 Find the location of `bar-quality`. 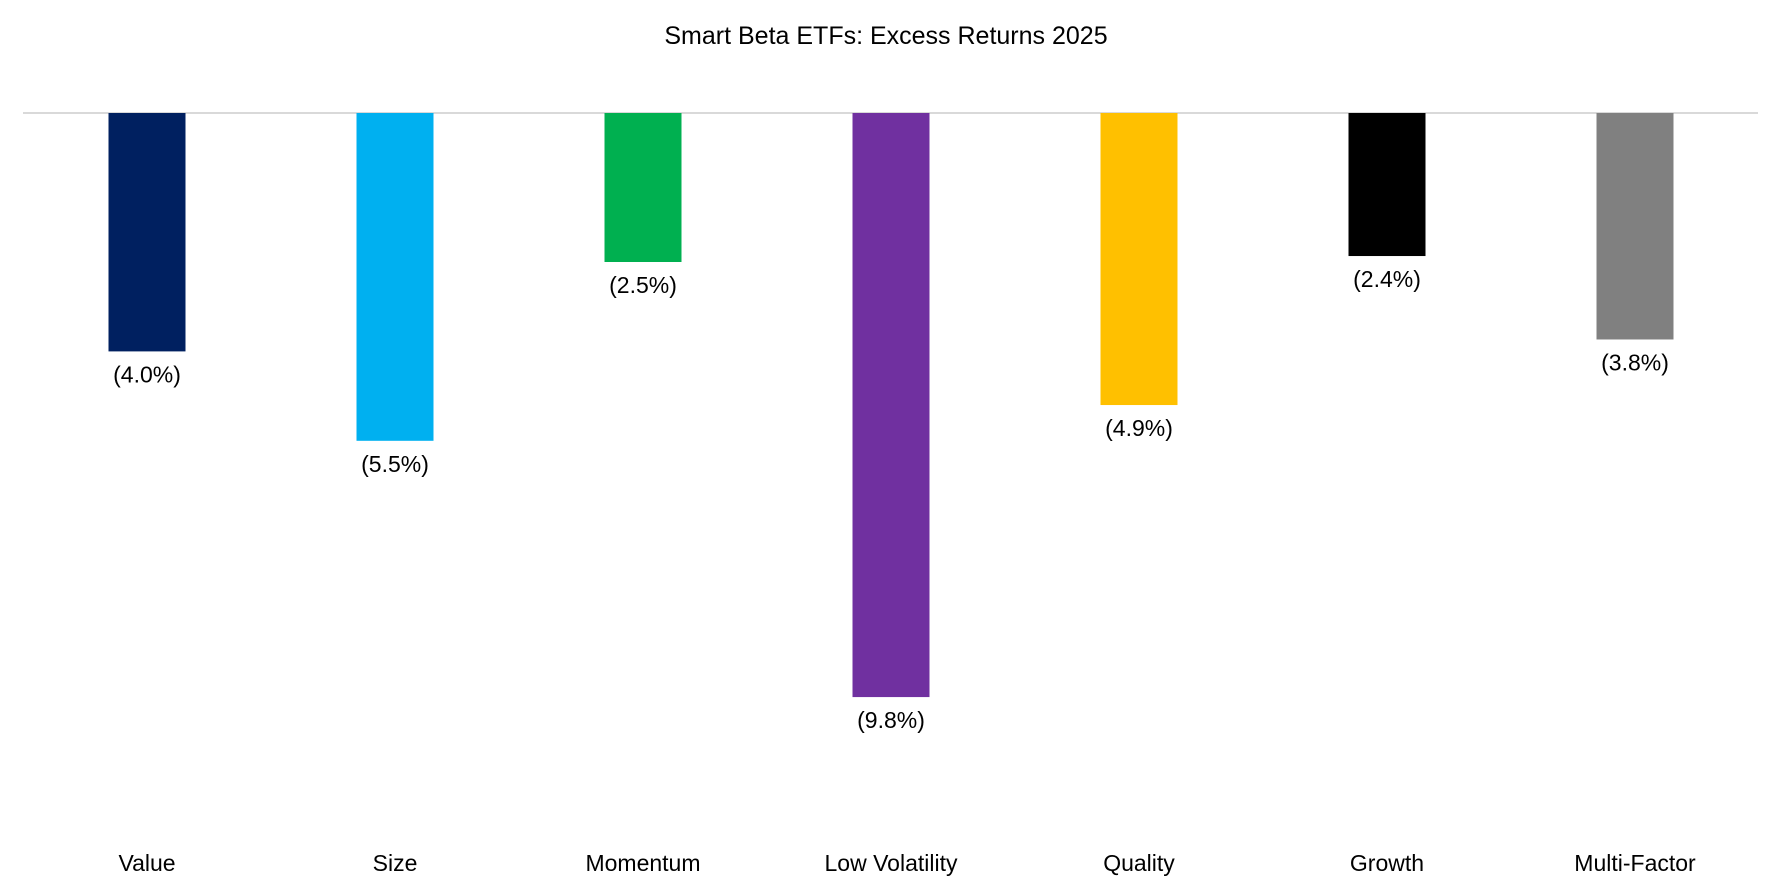

bar-quality is located at coordinates (1139, 259).